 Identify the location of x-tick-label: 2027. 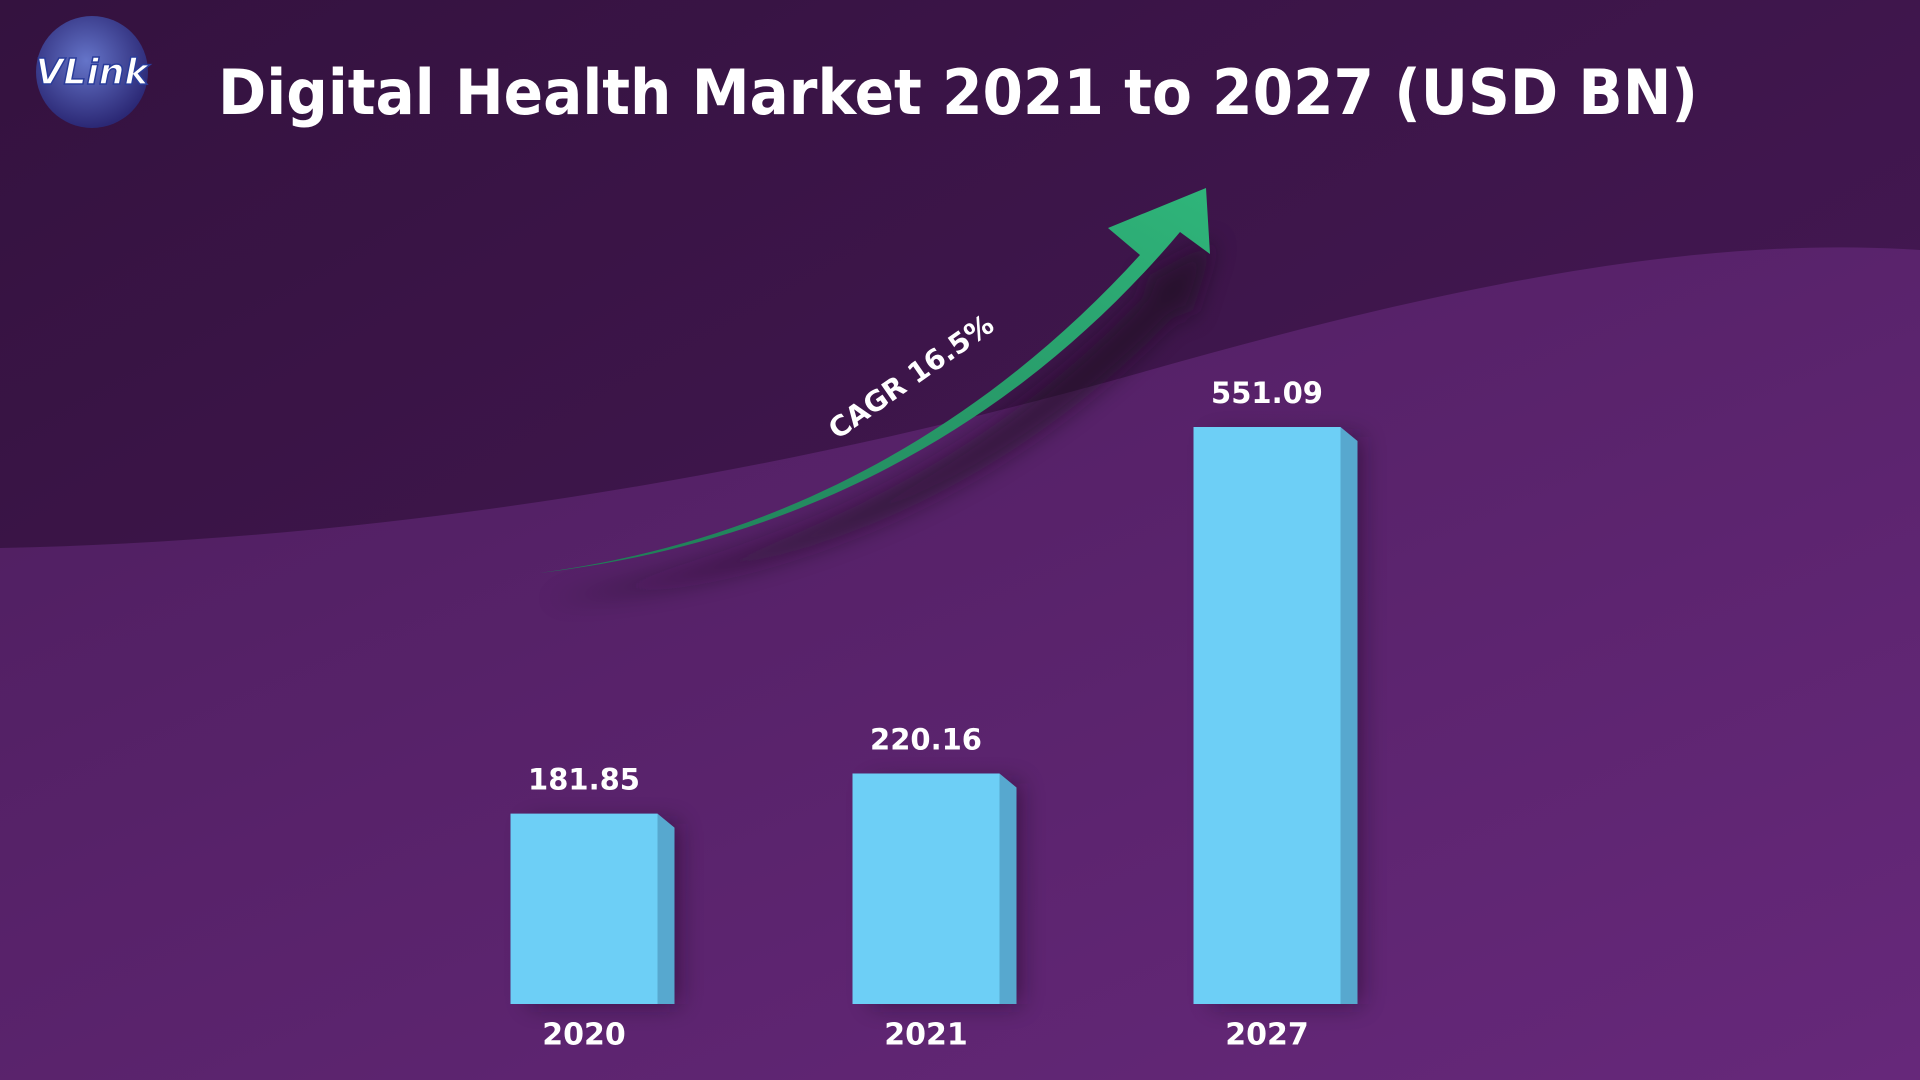
(1267, 1035).